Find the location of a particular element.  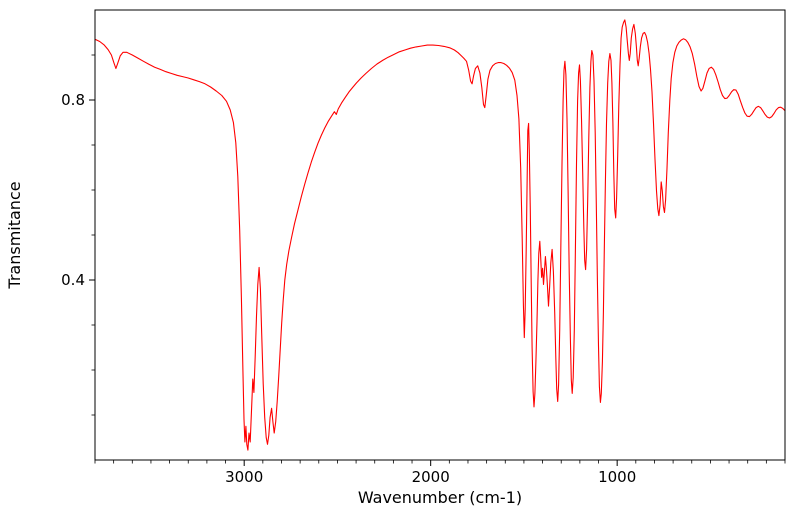

y-axis-label: Transmitance is located at coordinates (14, 235).